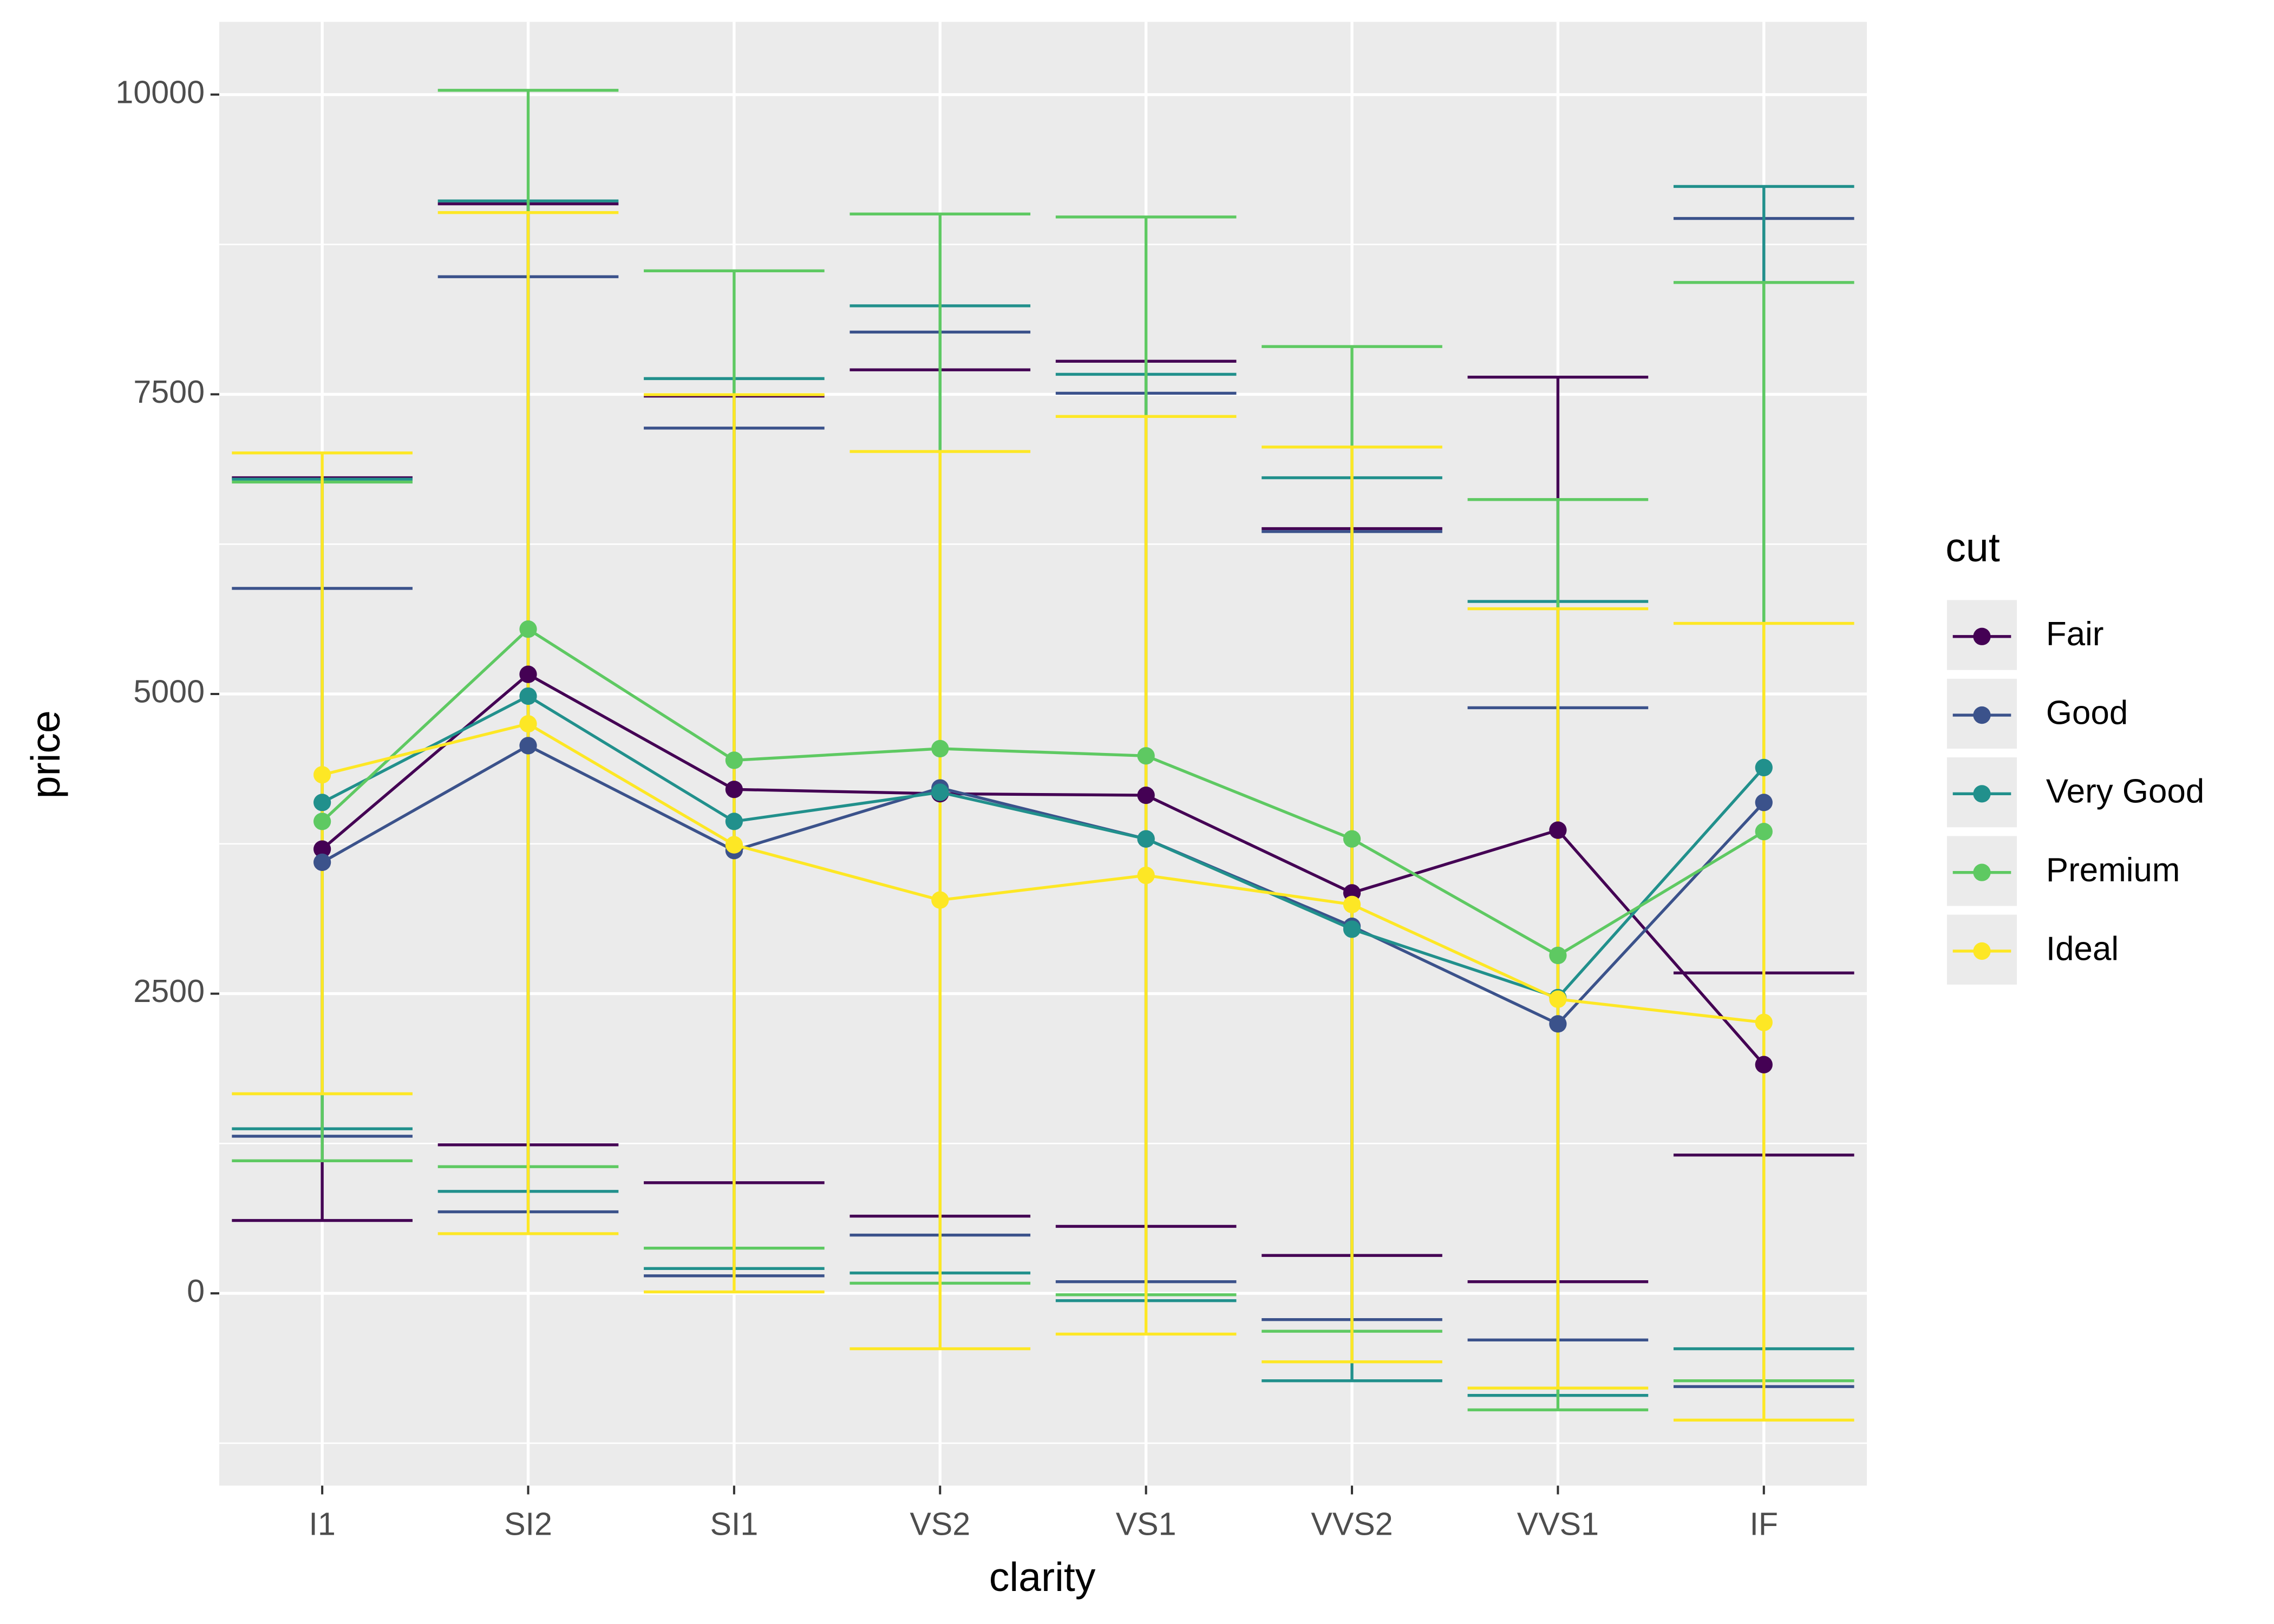  Describe the element at coordinates (1146, 1523) in the screenshot. I see `x-tick-label: VS1` at that location.